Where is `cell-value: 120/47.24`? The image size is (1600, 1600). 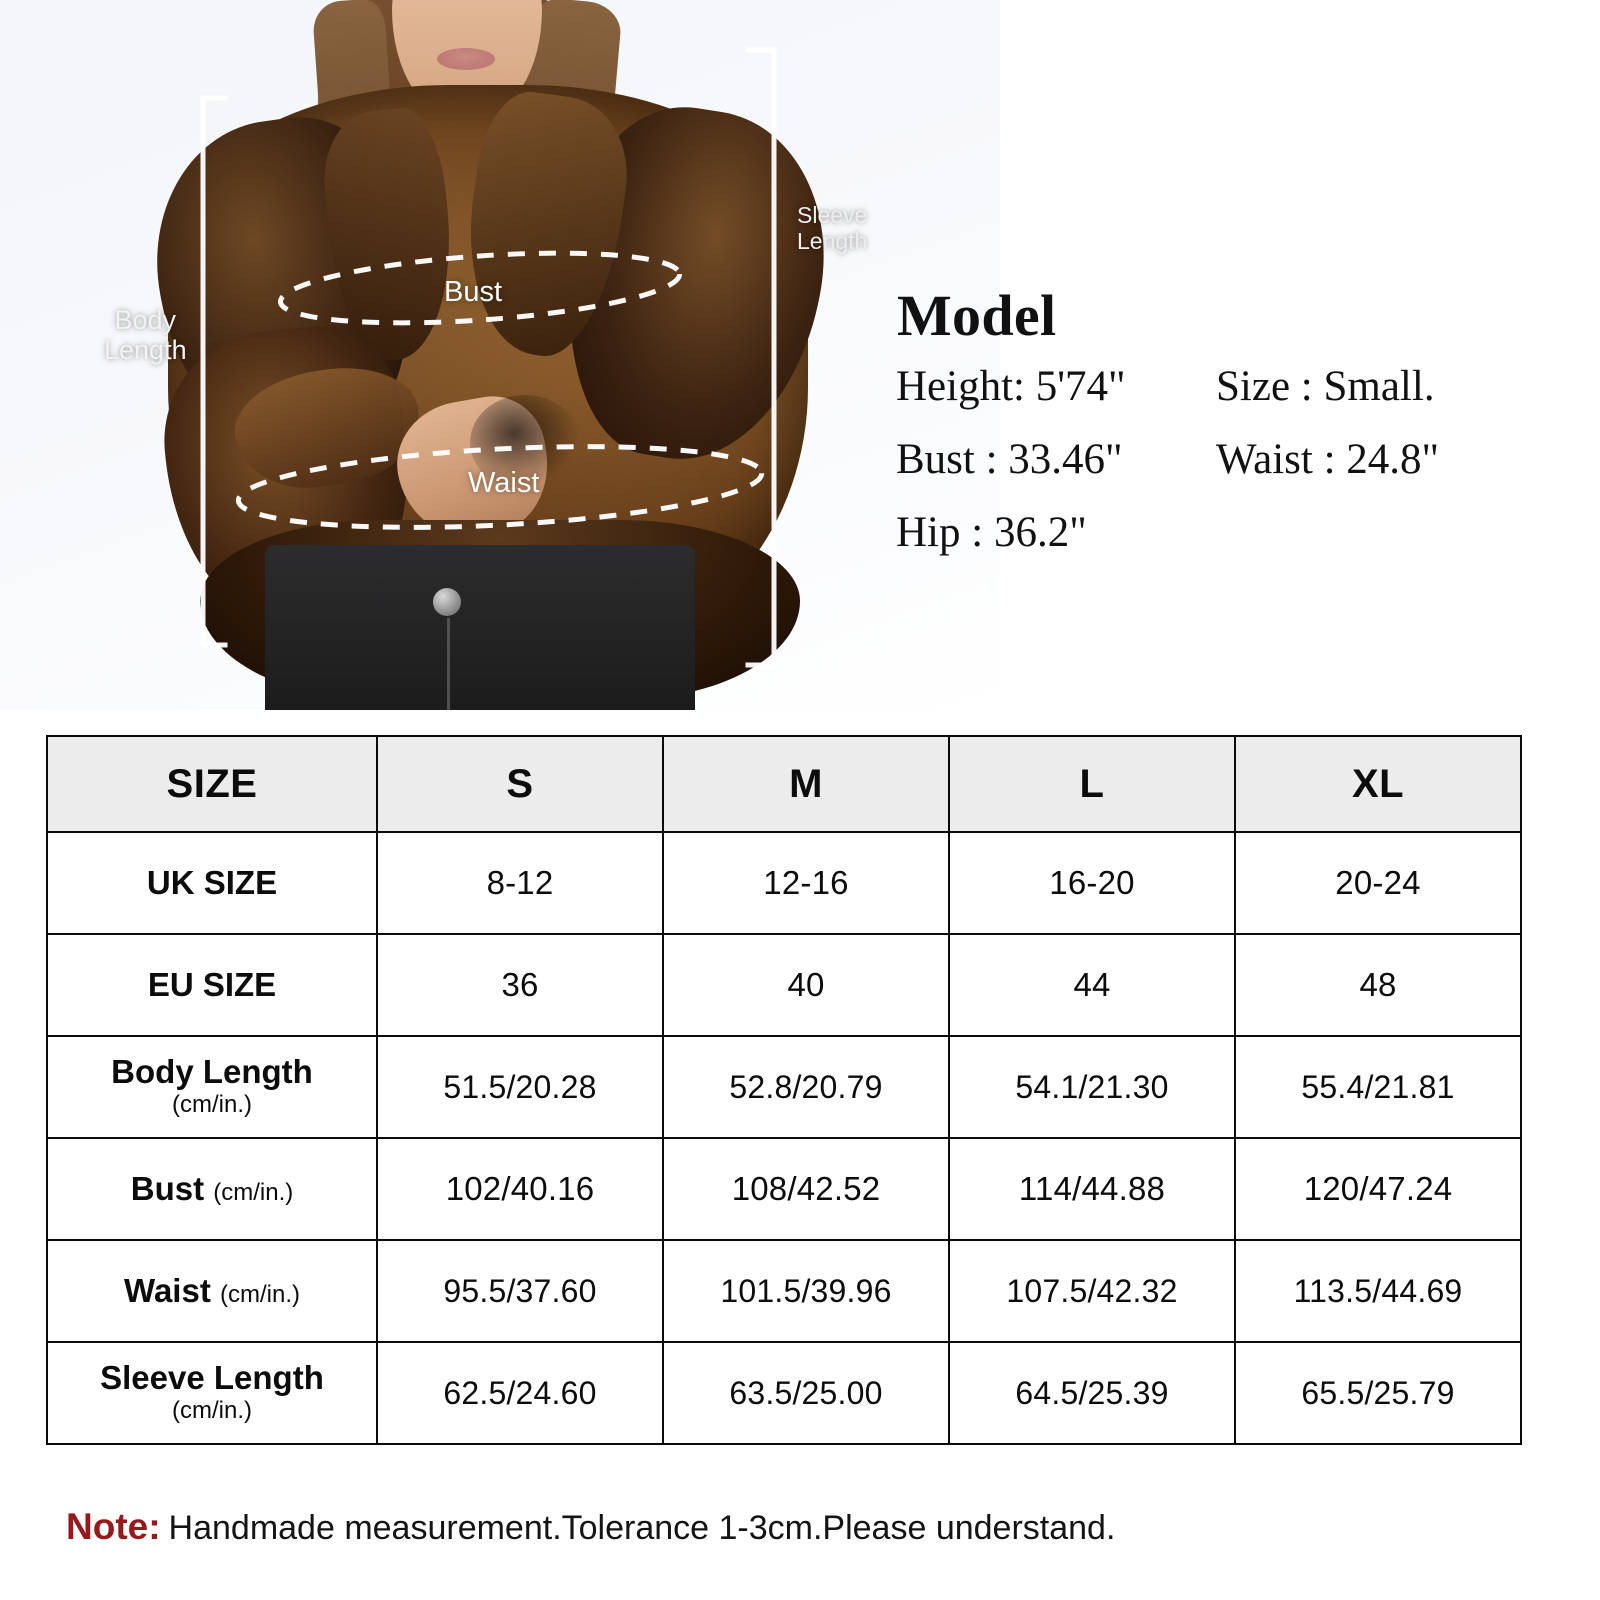 cell-value: 120/47.24 is located at coordinates (1378, 1188).